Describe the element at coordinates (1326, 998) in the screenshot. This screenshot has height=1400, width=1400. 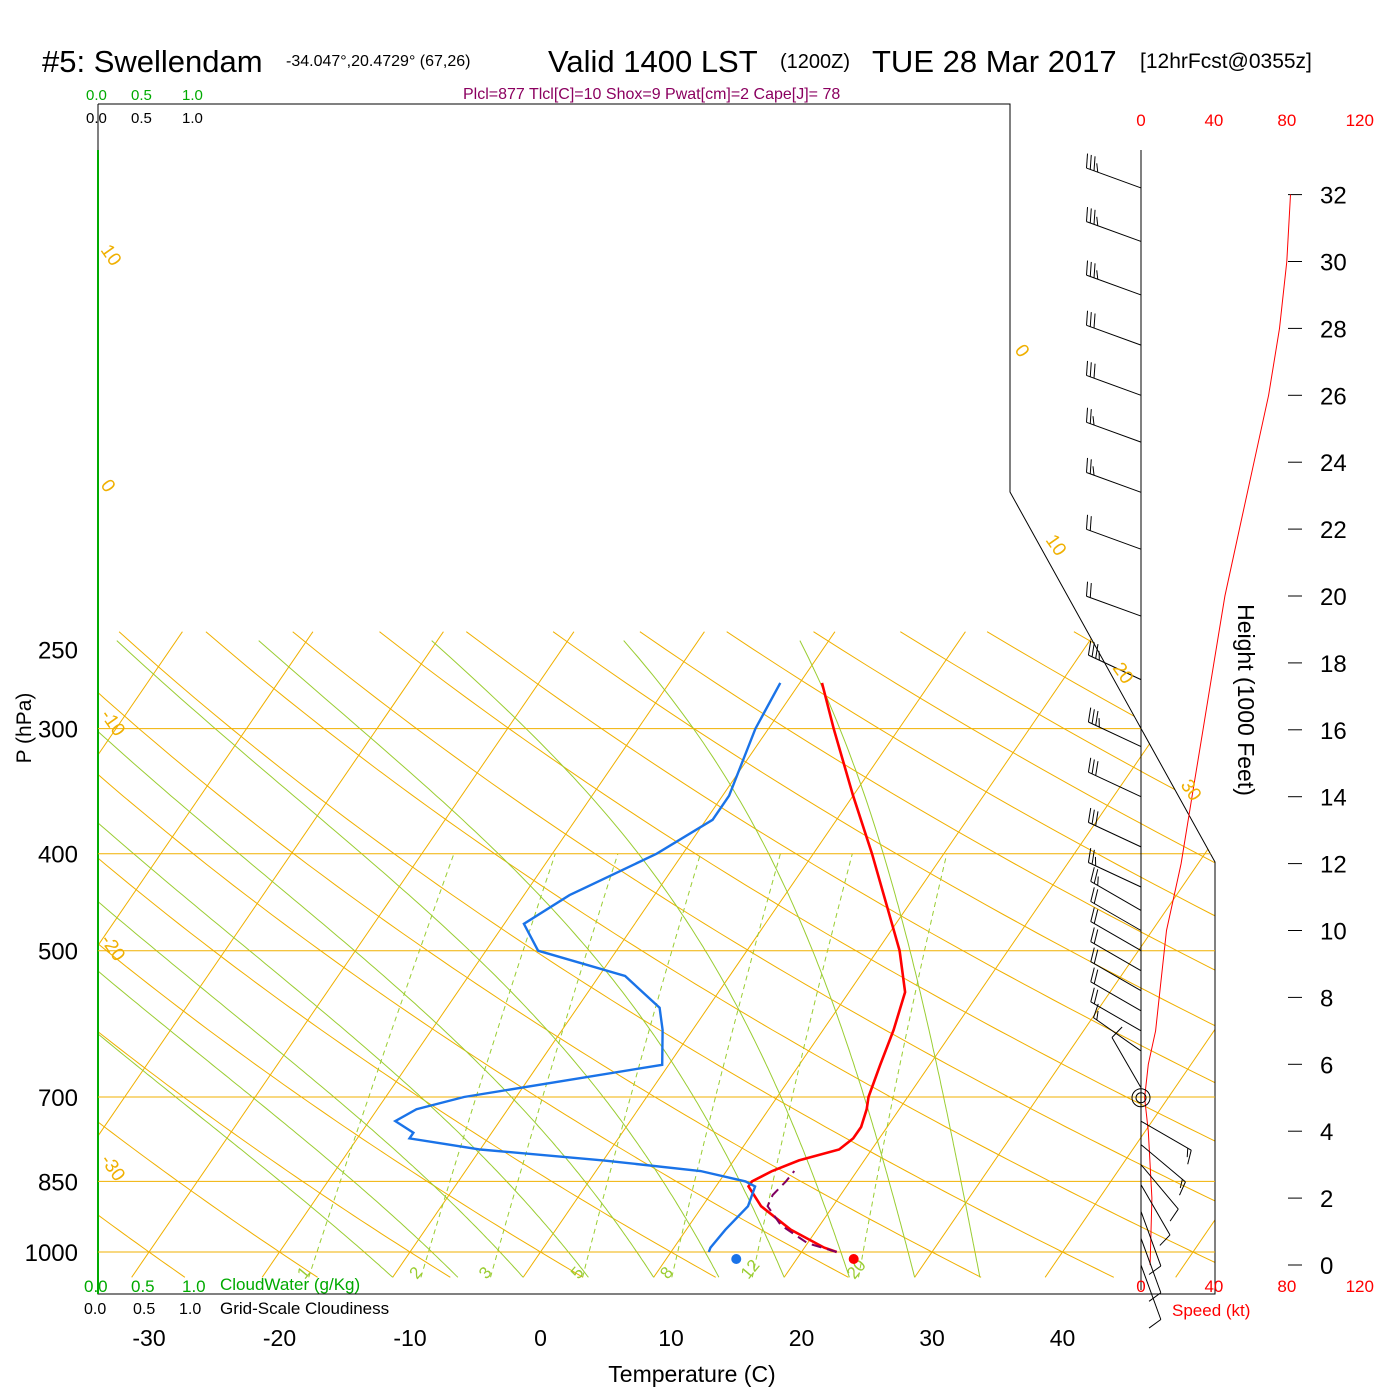
I see `height-tick-label: 8` at that location.